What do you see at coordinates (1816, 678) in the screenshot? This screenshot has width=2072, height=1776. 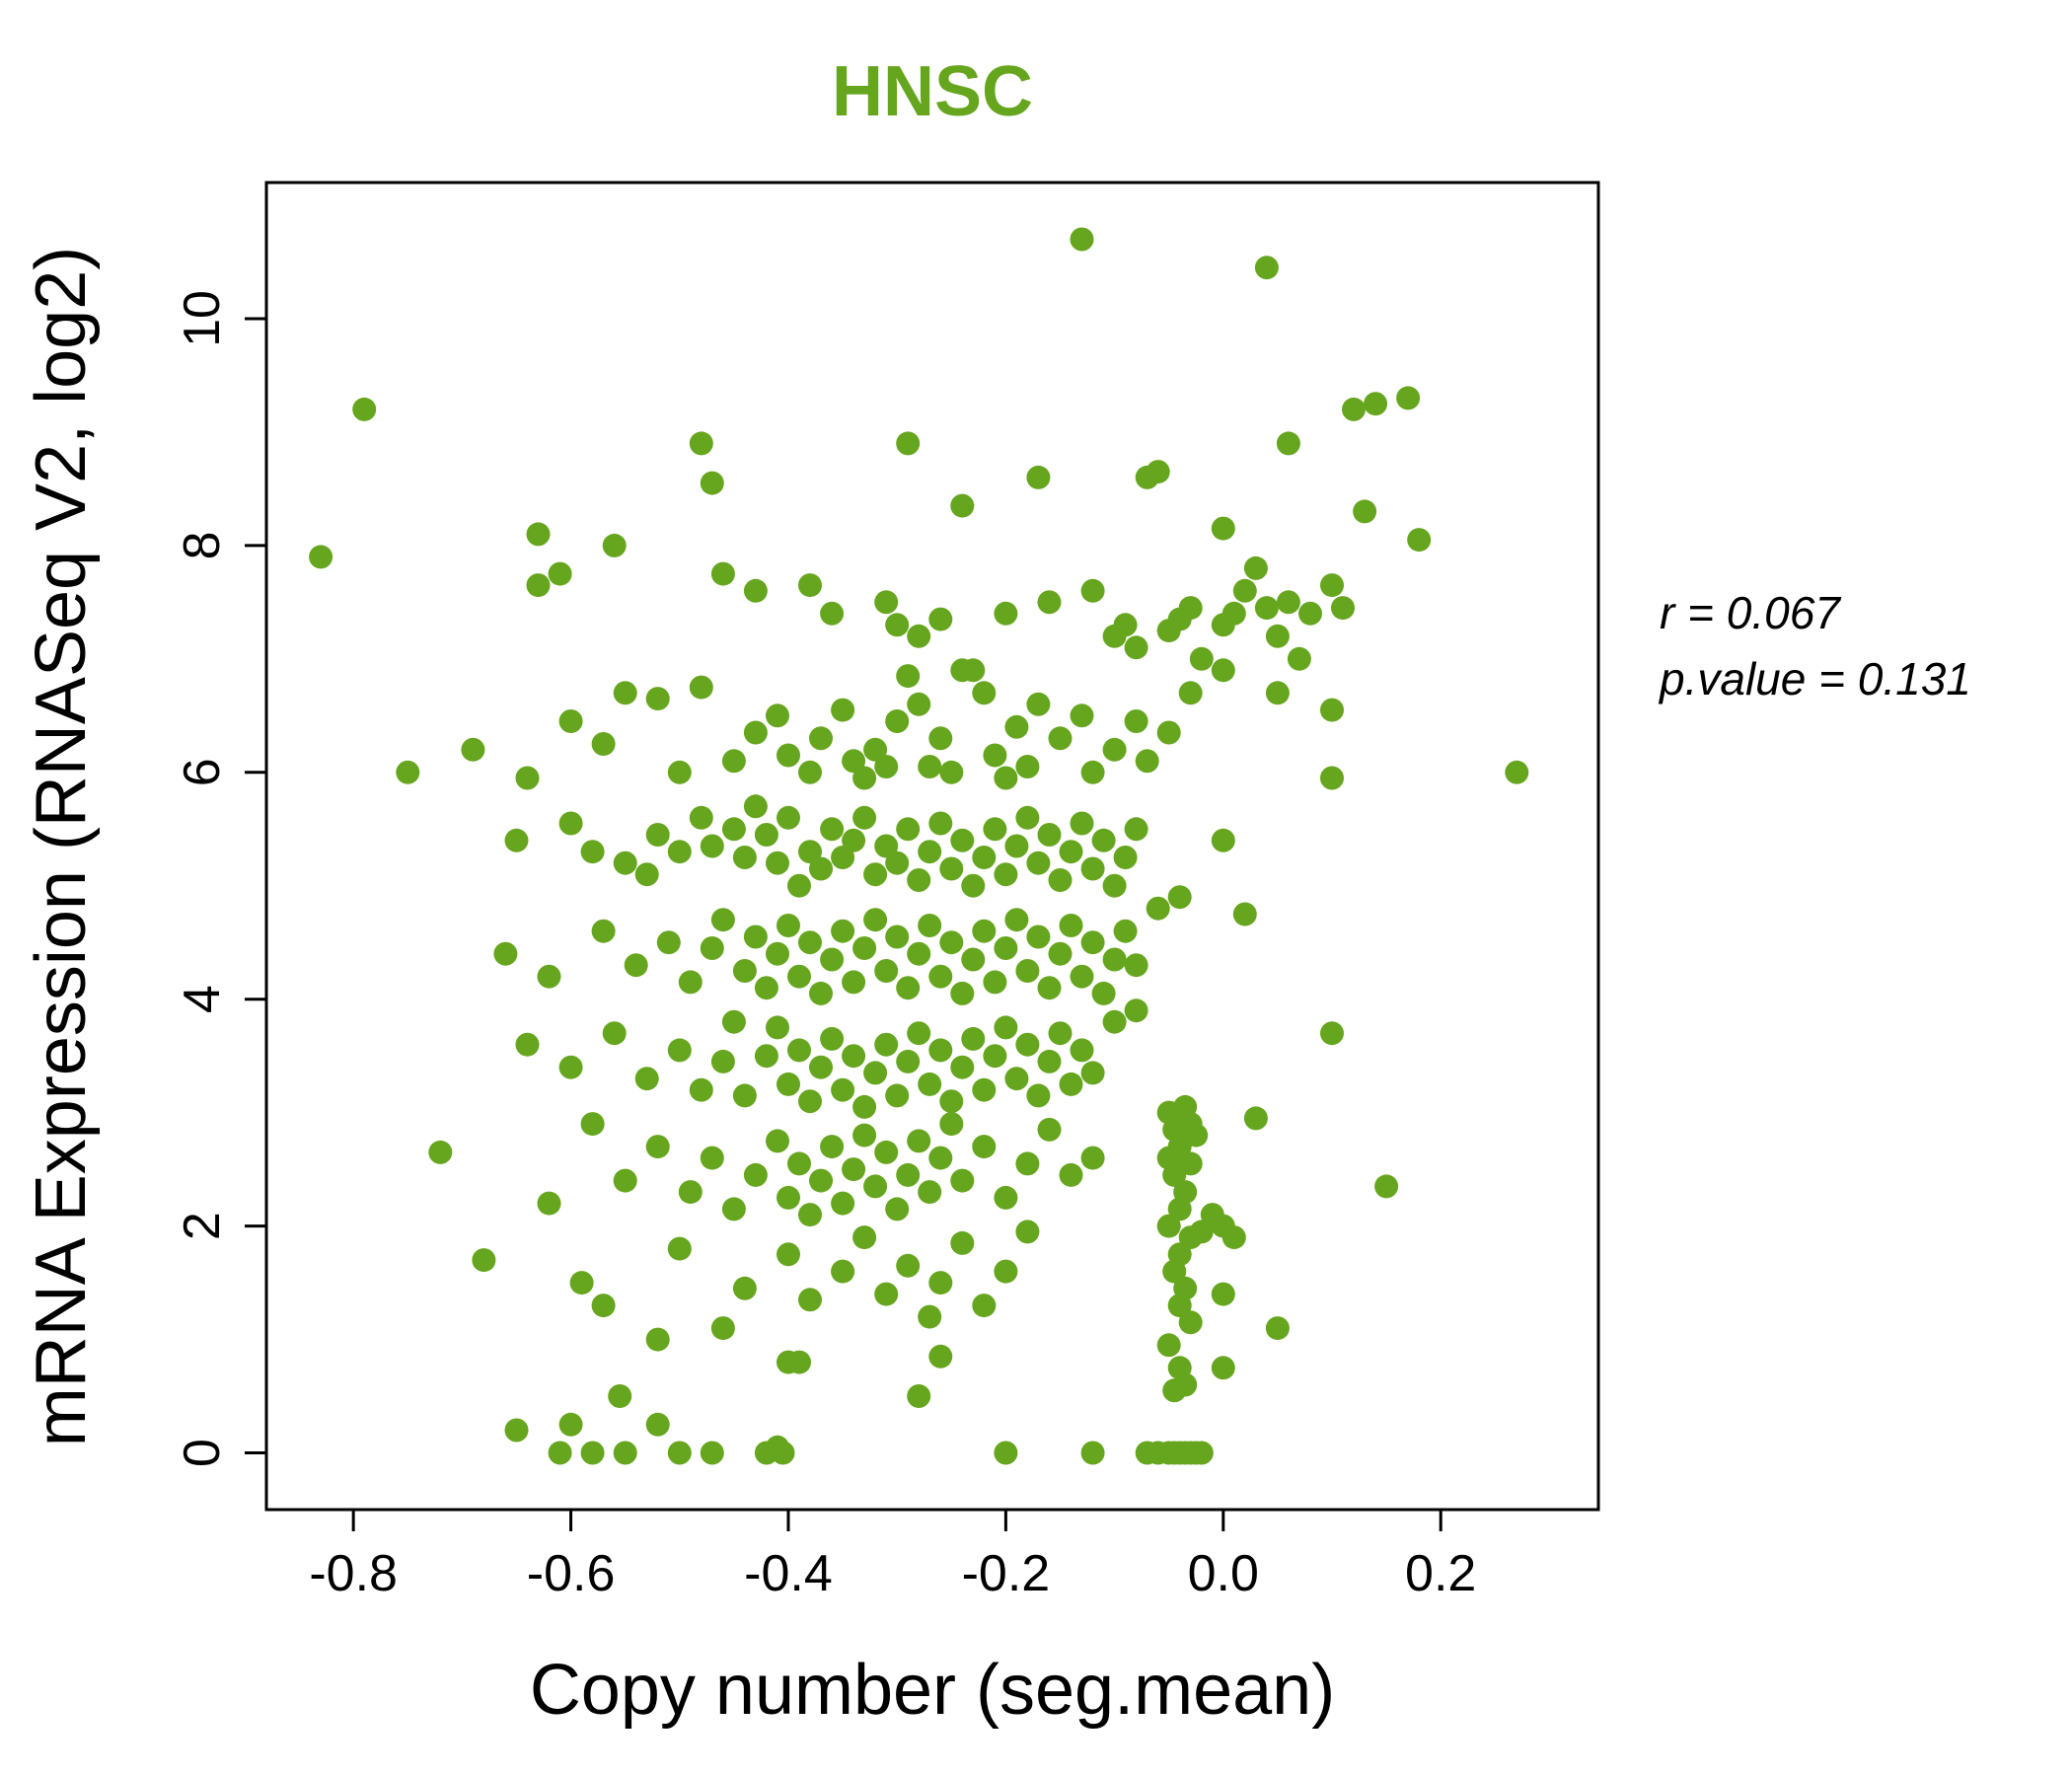 I see `p-value-text: p.value = 0.131` at bounding box center [1816, 678].